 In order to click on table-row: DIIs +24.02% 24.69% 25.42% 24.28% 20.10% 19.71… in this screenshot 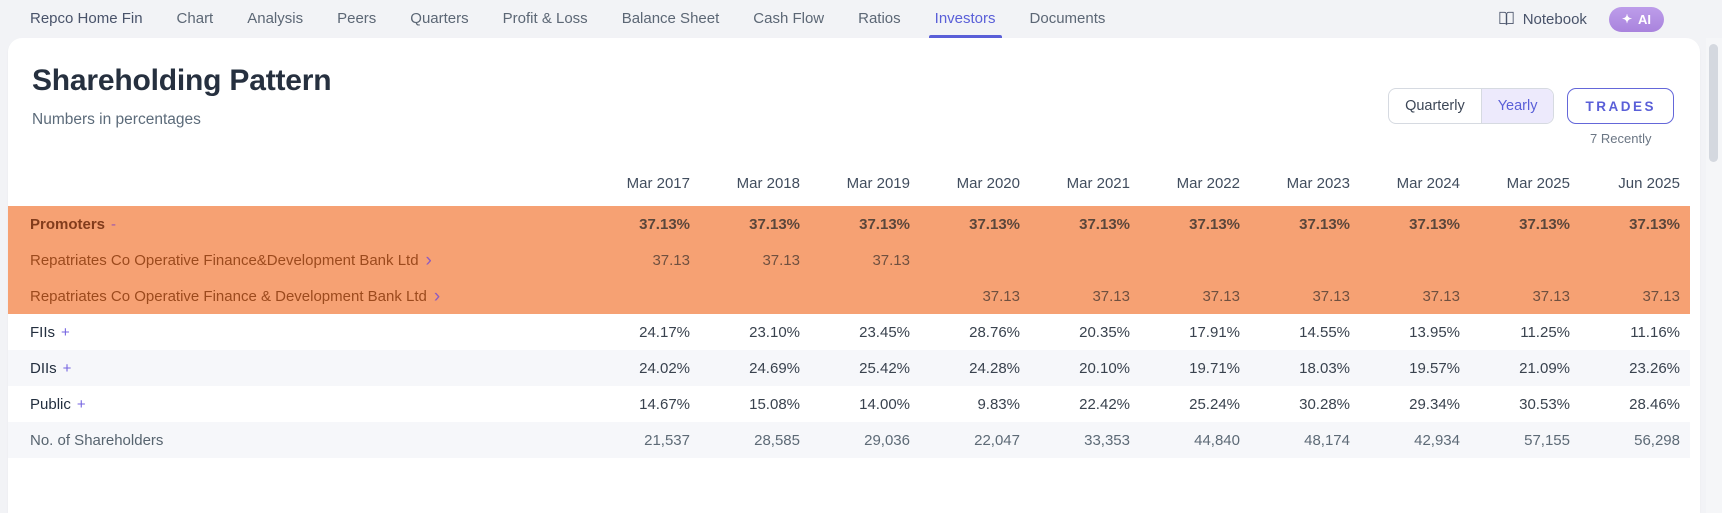, I will do `click(849, 368)`.